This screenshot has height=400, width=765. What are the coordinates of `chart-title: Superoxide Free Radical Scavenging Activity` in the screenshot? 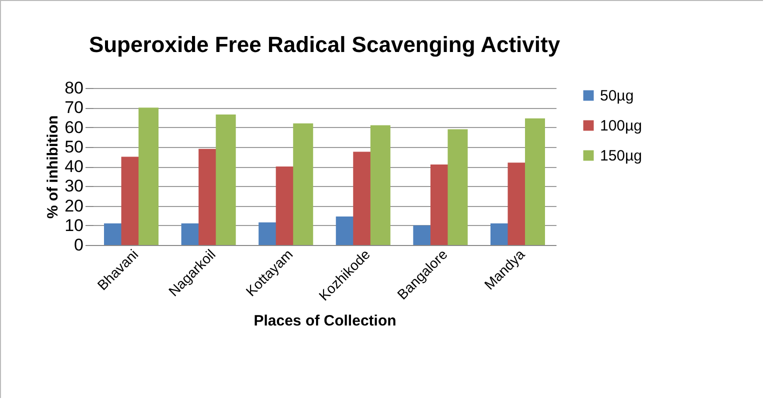 It's located at (324, 44).